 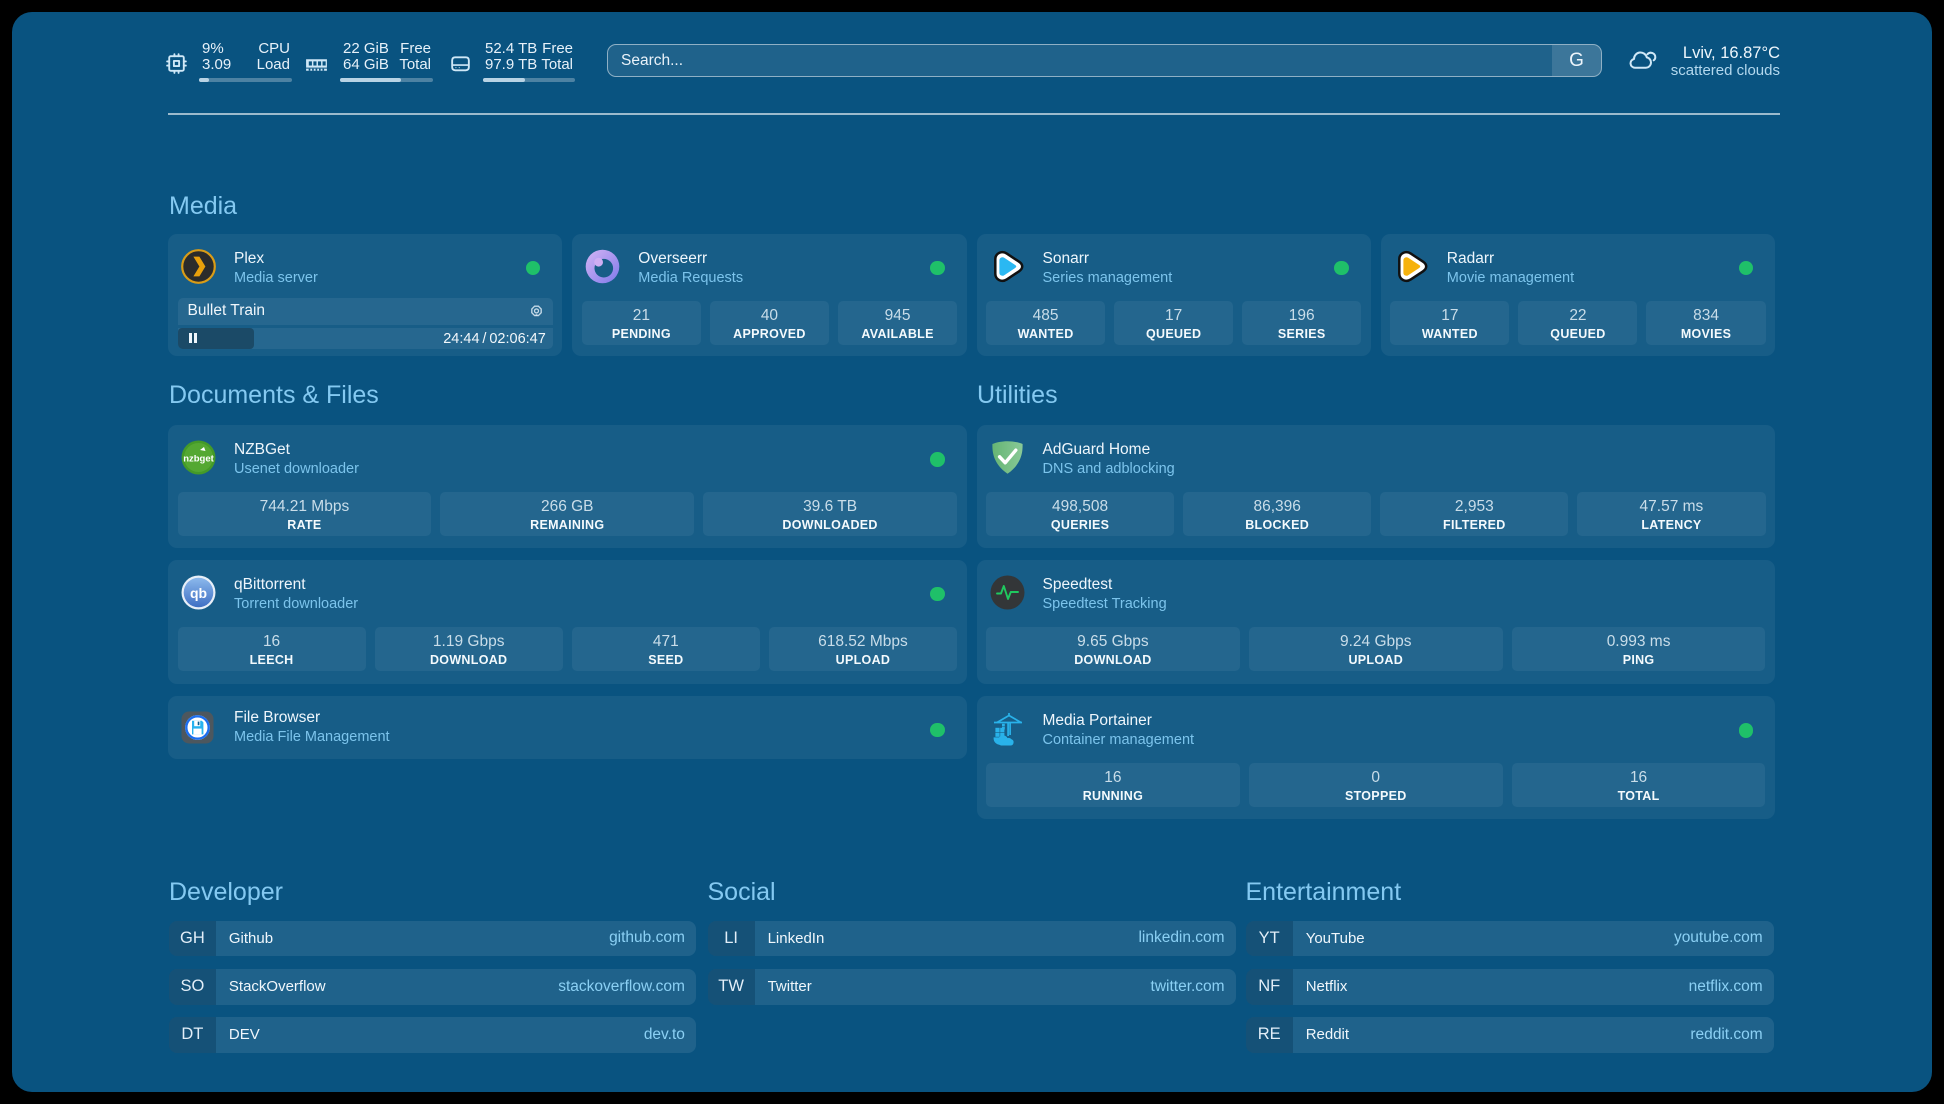 What do you see at coordinates (198, 459) in the screenshot?
I see `svg-text: nzbget` at bounding box center [198, 459].